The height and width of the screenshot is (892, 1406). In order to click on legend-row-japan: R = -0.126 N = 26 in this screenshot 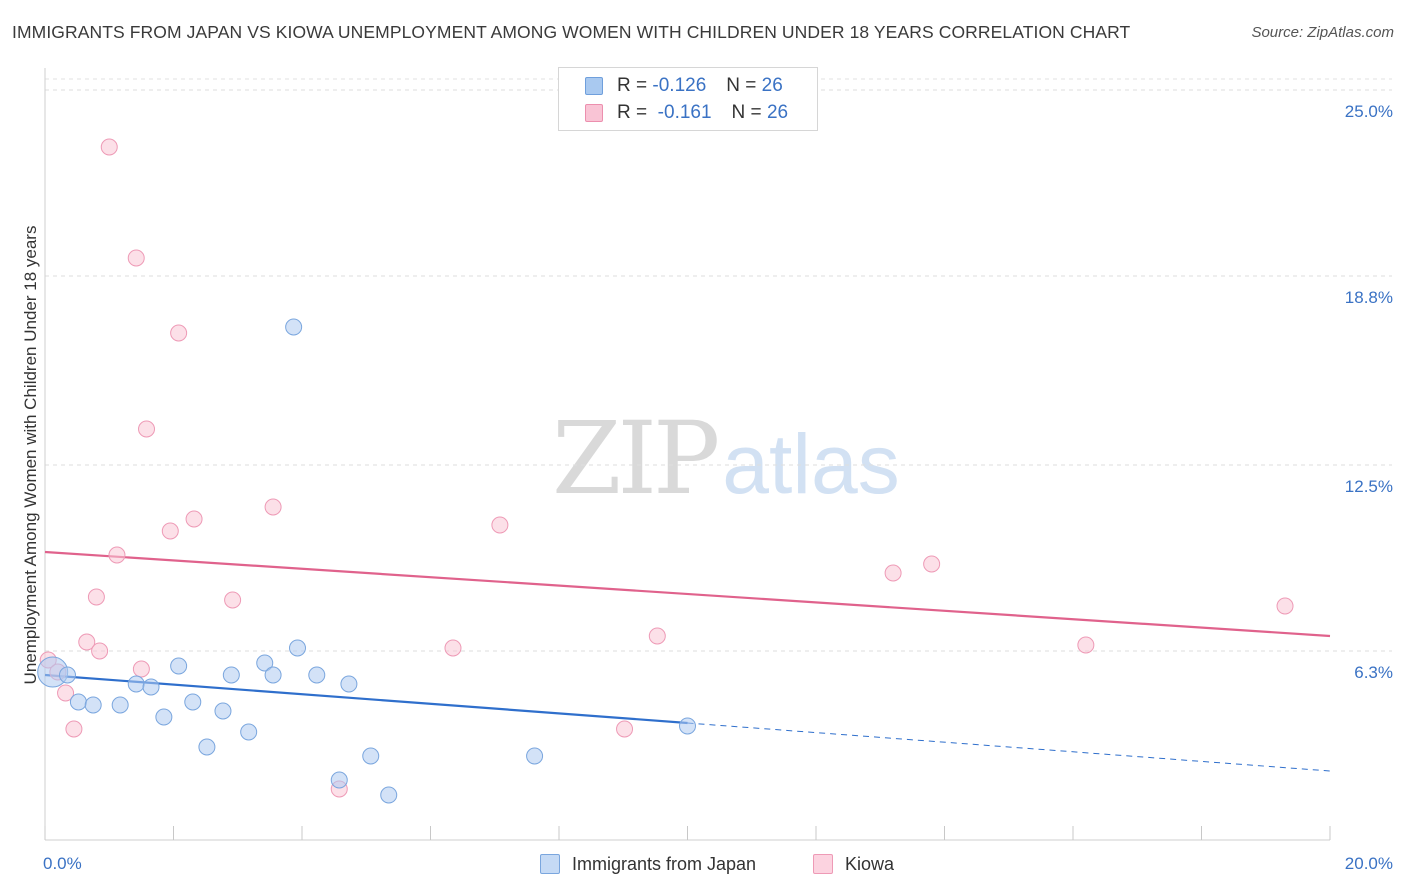, I will do `click(684, 86)`.